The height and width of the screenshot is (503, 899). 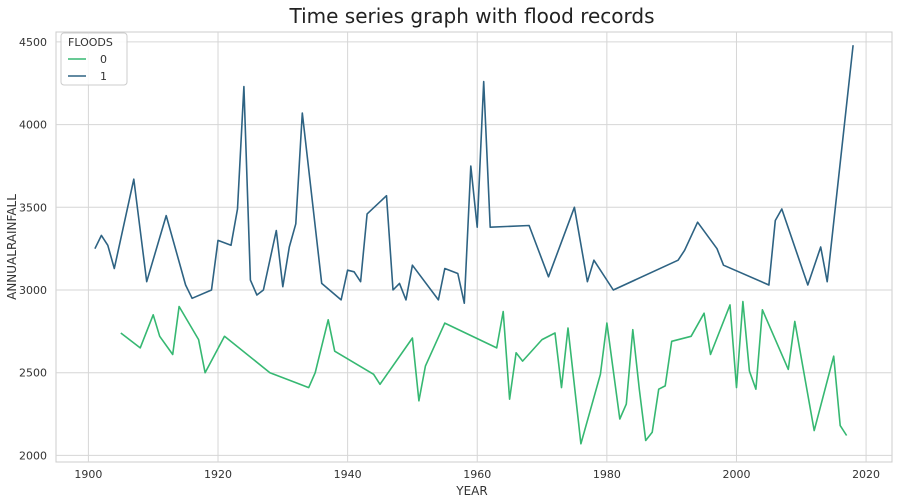 I want to click on y-tick-3000: 3000, so click(x=33, y=290).